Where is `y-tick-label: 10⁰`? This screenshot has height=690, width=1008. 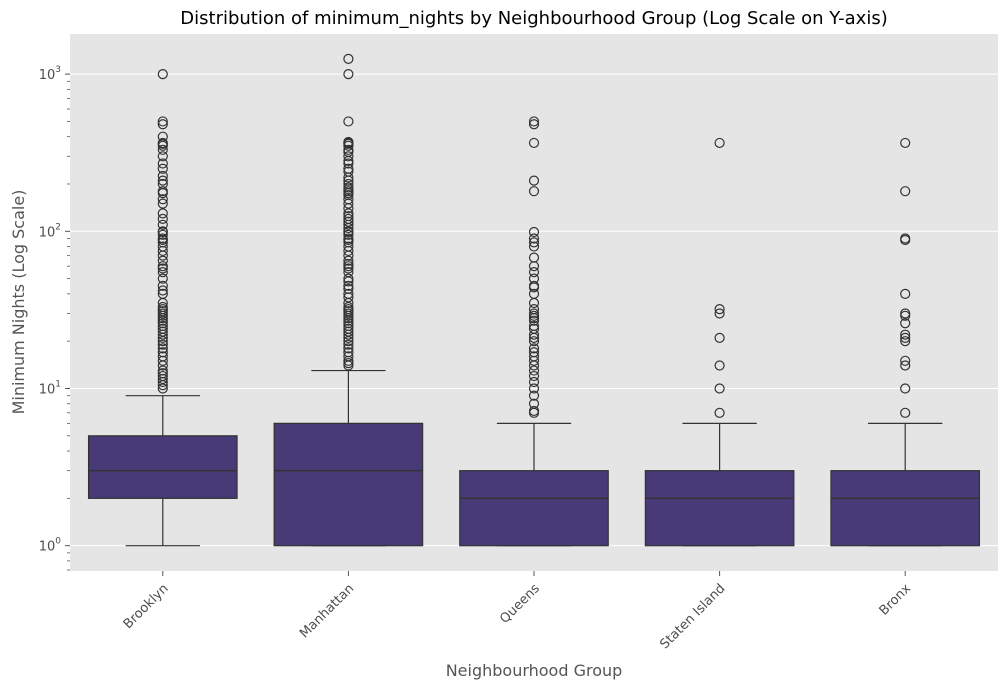 y-tick-label: 10⁰ is located at coordinates (50, 546).